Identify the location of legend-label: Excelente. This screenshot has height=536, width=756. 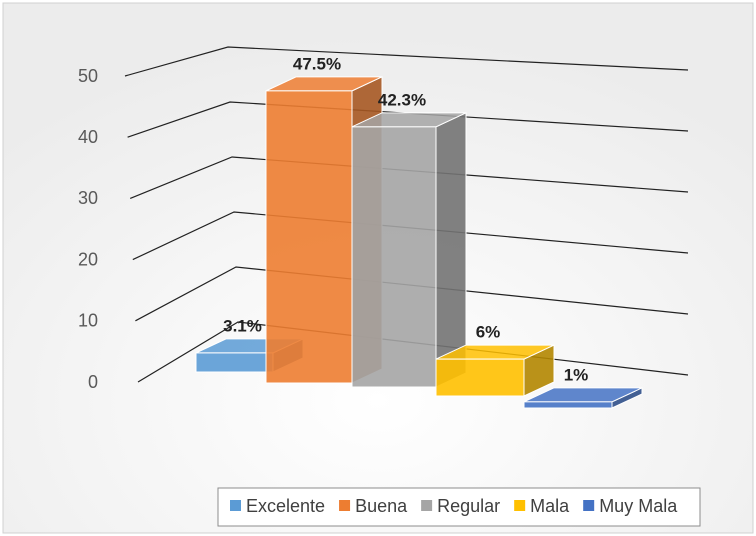
(285, 506).